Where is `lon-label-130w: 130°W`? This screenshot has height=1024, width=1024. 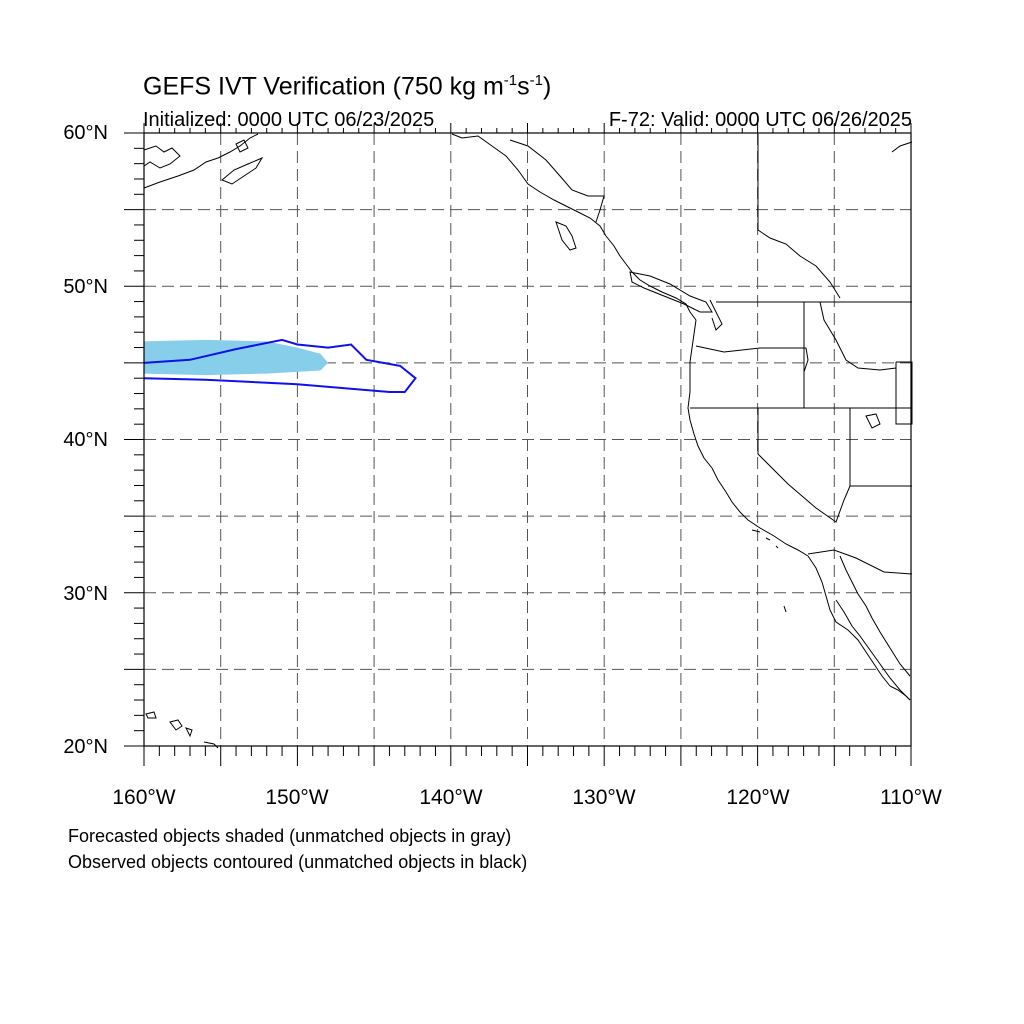 lon-label-130w: 130°W is located at coordinates (604, 797).